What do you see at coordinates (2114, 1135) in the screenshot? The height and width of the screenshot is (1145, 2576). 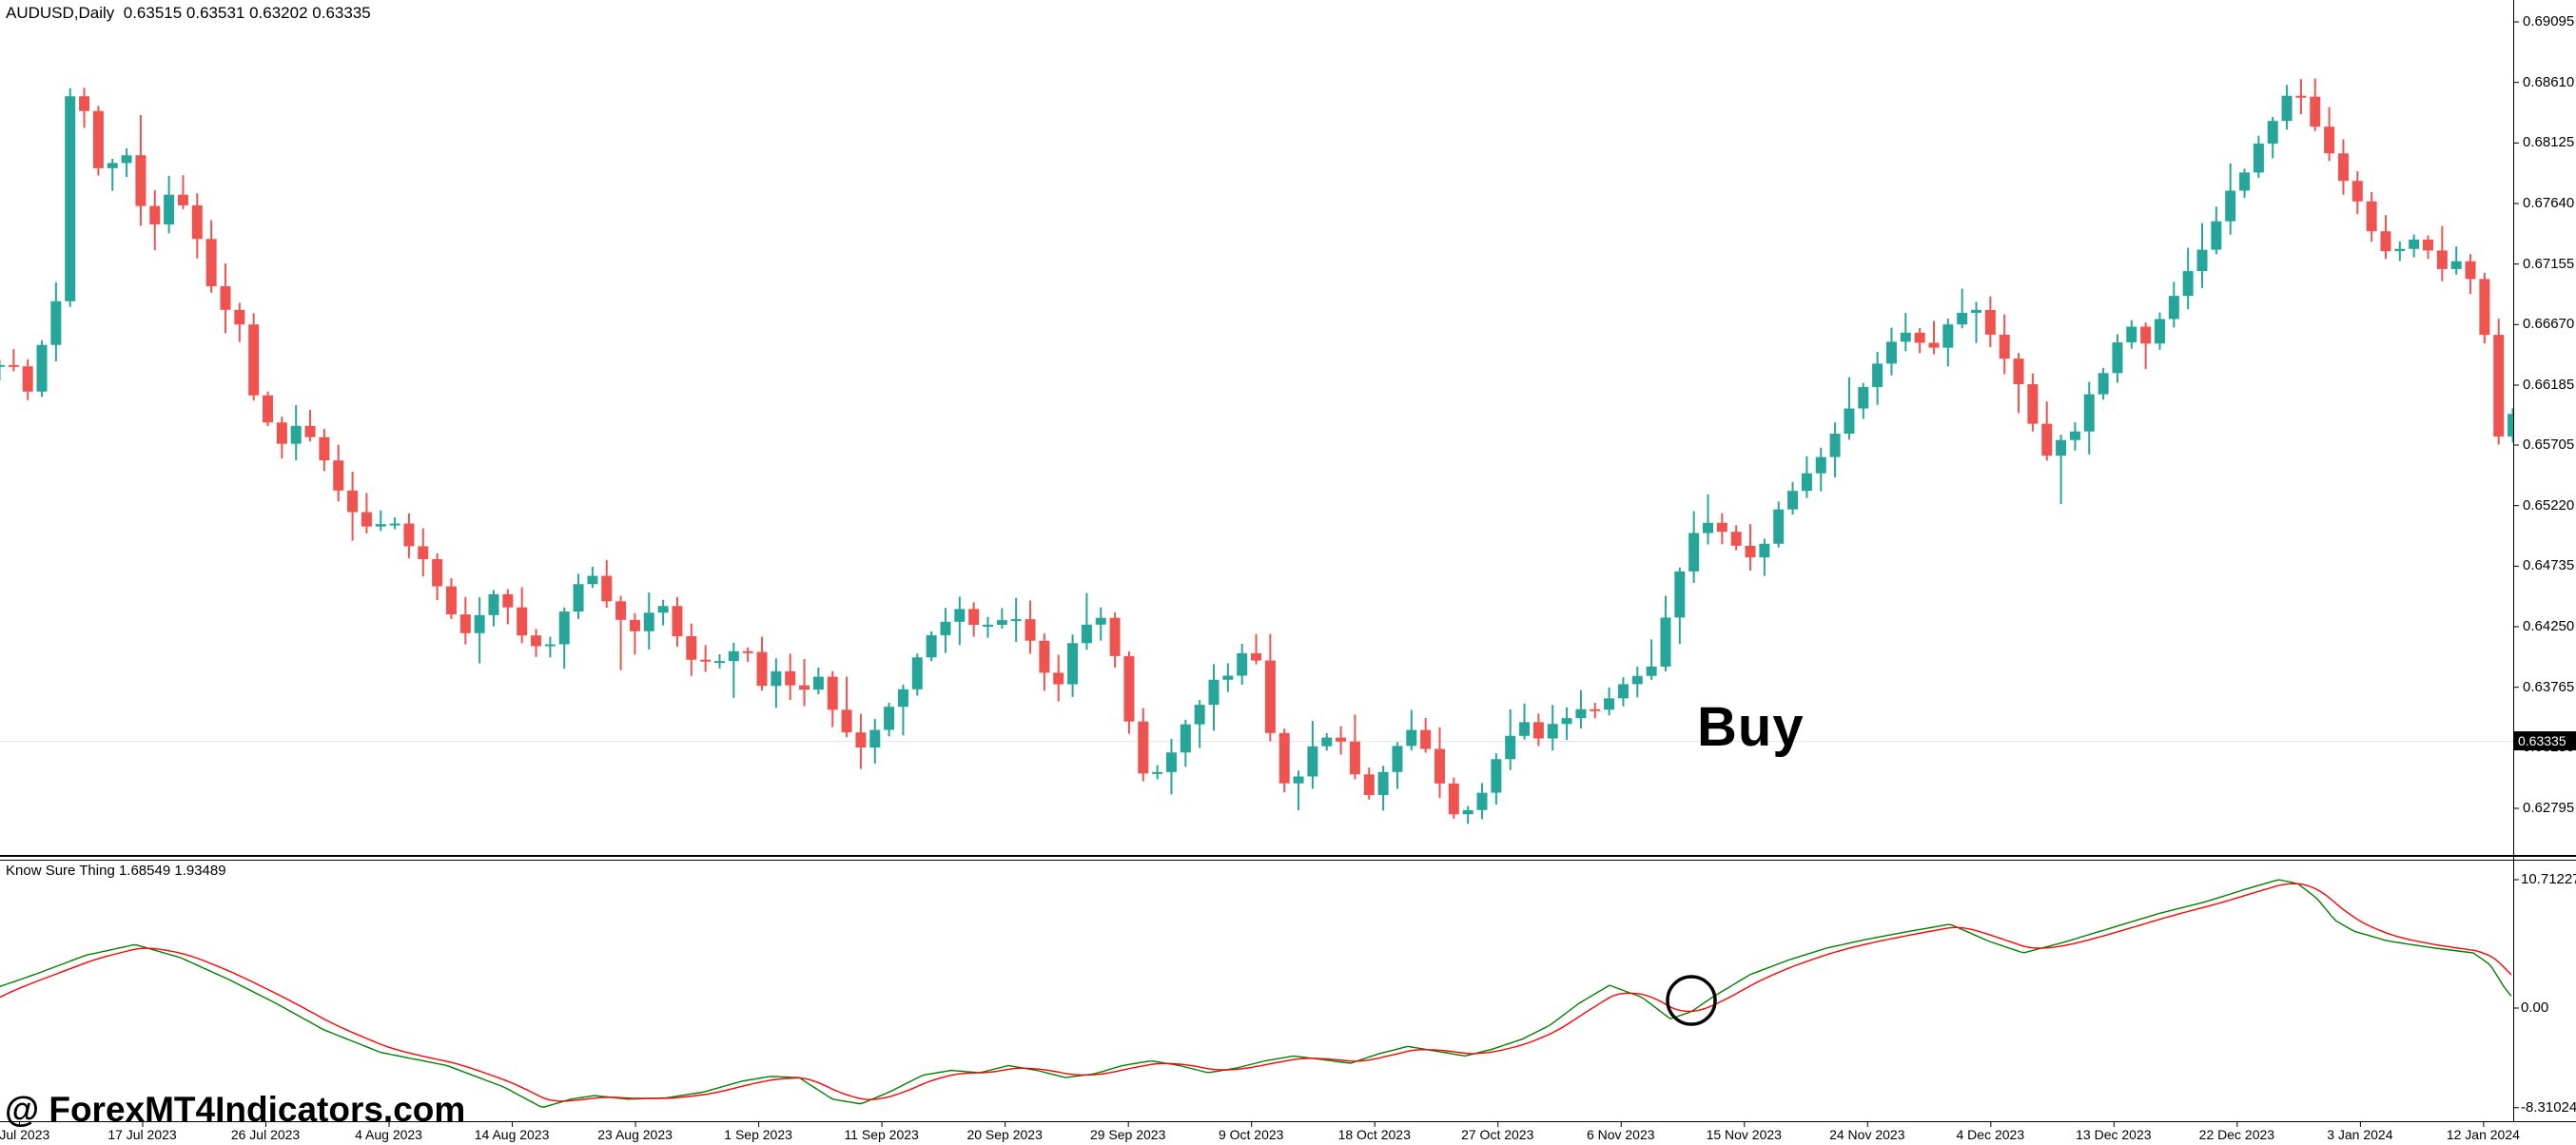 I see `time-axis-label: 13 Dec 2023` at bounding box center [2114, 1135].